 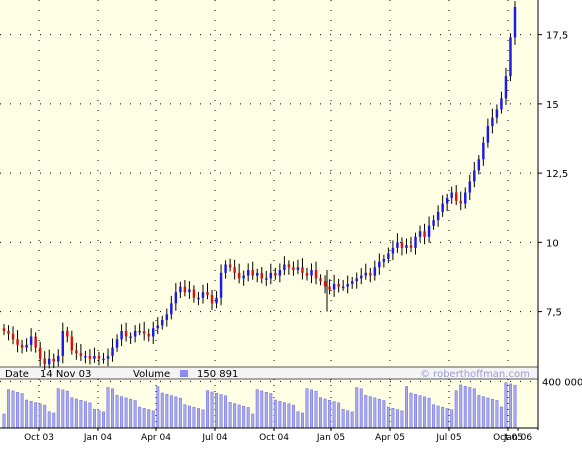 I want to click on volume-series, so click(x=259, y=405).